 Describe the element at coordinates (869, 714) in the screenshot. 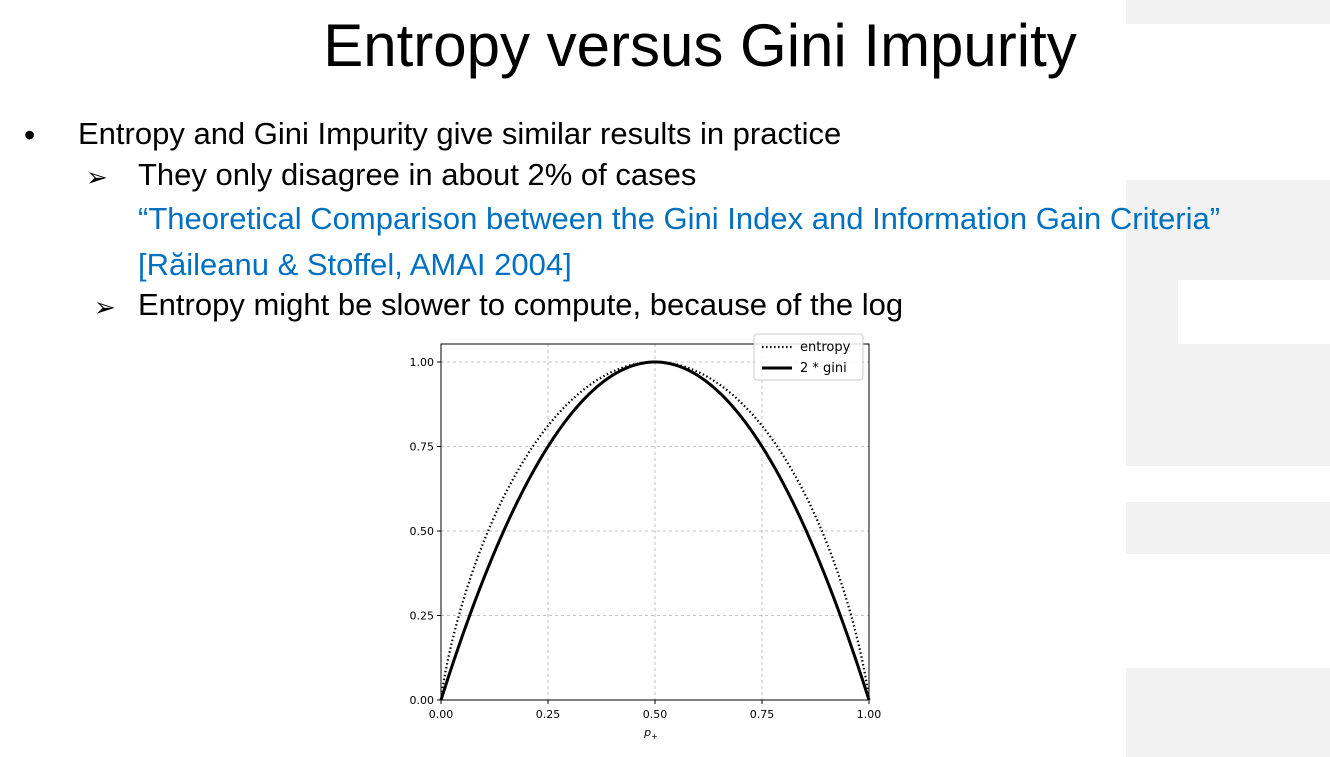

I see `x-tick-label: 1.00` at that location.